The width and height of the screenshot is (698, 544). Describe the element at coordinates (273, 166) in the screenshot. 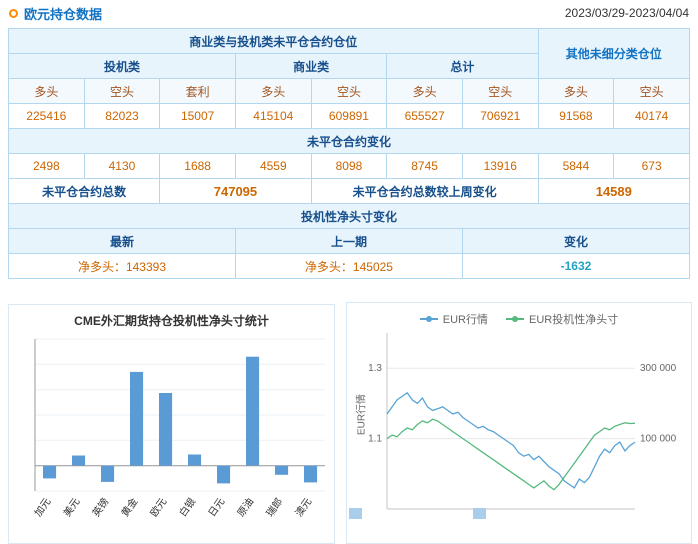

I see `oi-change-value: 4559` at that location.